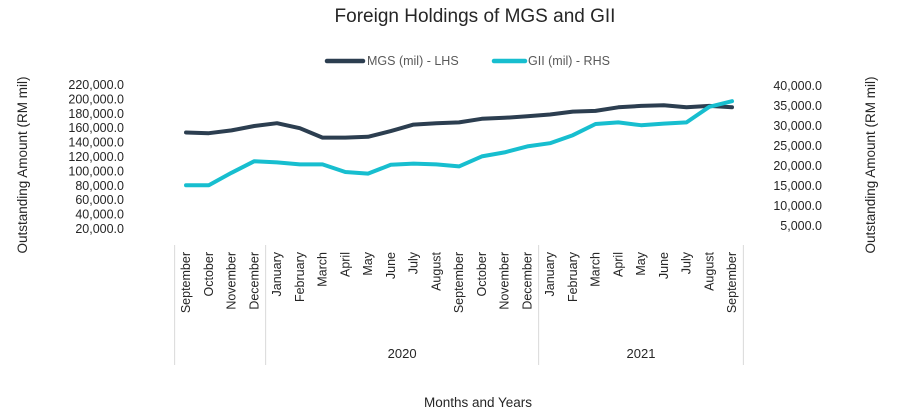  What do you see at coordinates (402, 353) in the screenshot?
I see `year-label: 2020` at bounding box center [402, 353].